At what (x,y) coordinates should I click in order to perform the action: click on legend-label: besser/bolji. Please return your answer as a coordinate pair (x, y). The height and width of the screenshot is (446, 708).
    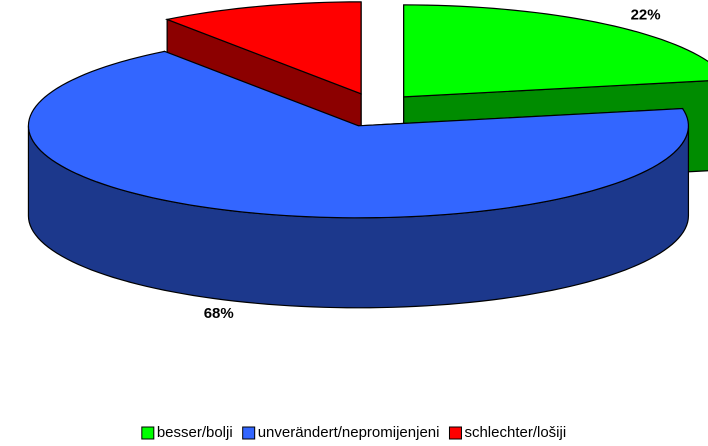
    Looking at the image, I should click on (195, 432).